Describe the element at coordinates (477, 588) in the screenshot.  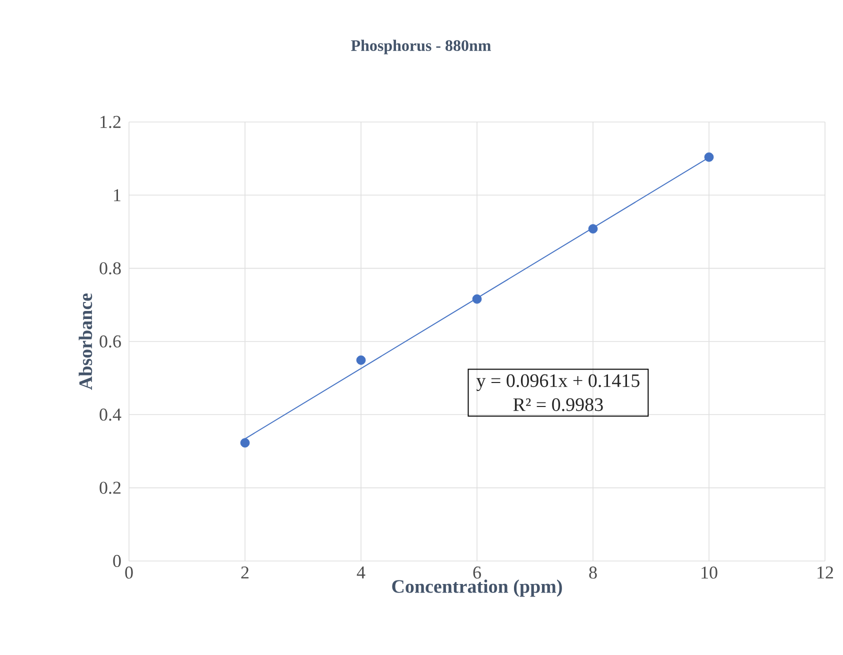
I see `x-axis-title: Concentration (ppm)` at that location.